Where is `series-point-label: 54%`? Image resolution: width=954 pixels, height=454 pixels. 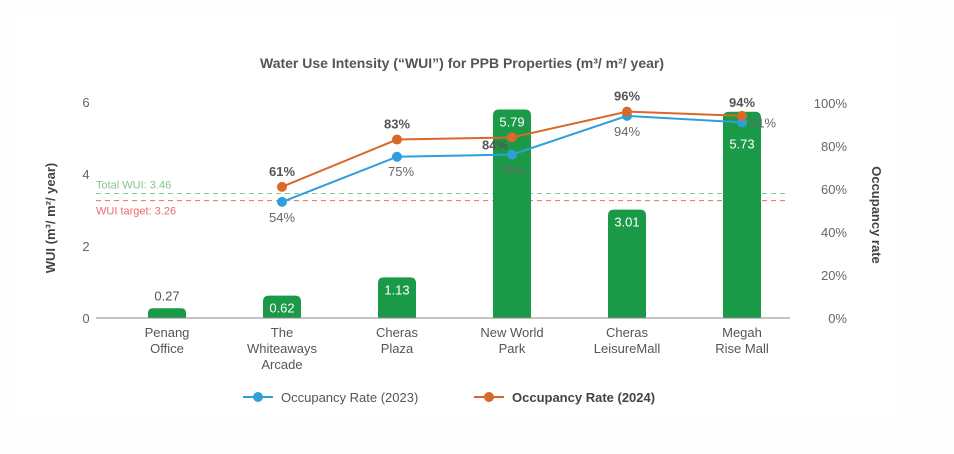 series-point-label: 54% is located at coordinates (282, 217).